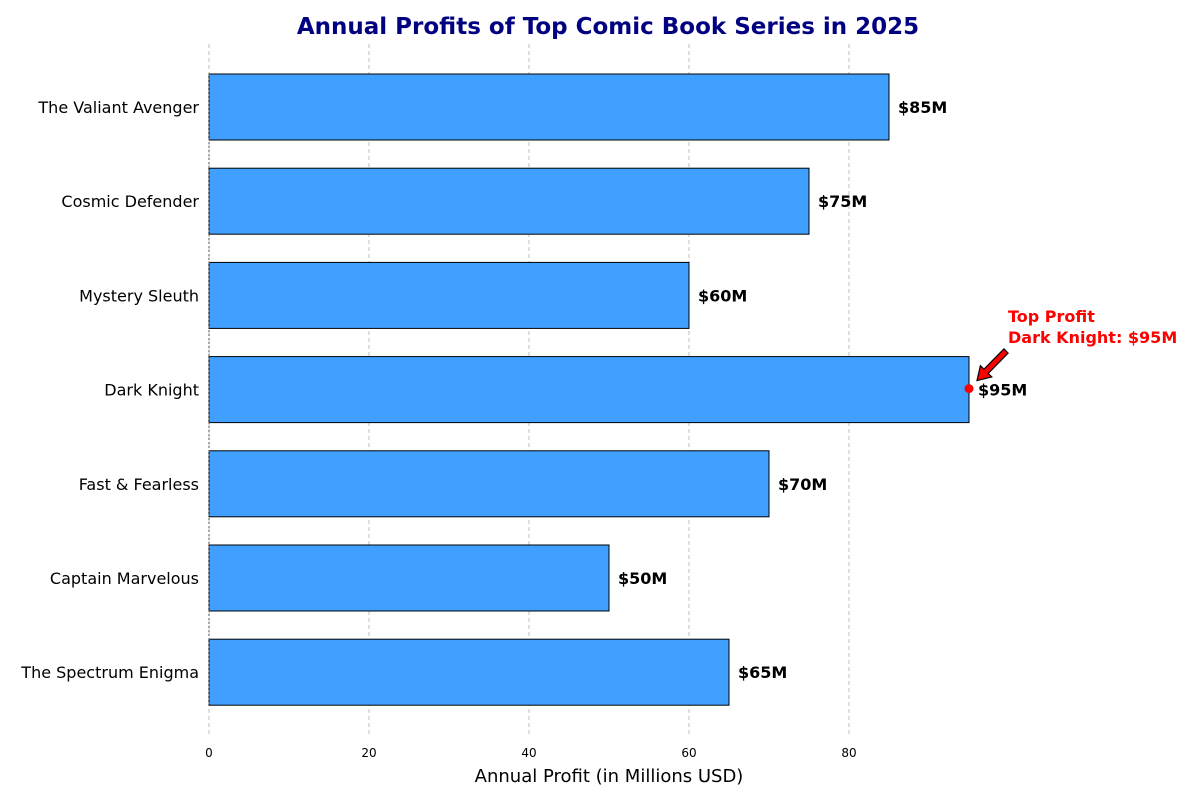  Describe the element at coordinates (368, 753) in the screenshot. I see `x-tick-label: 20` at that location.